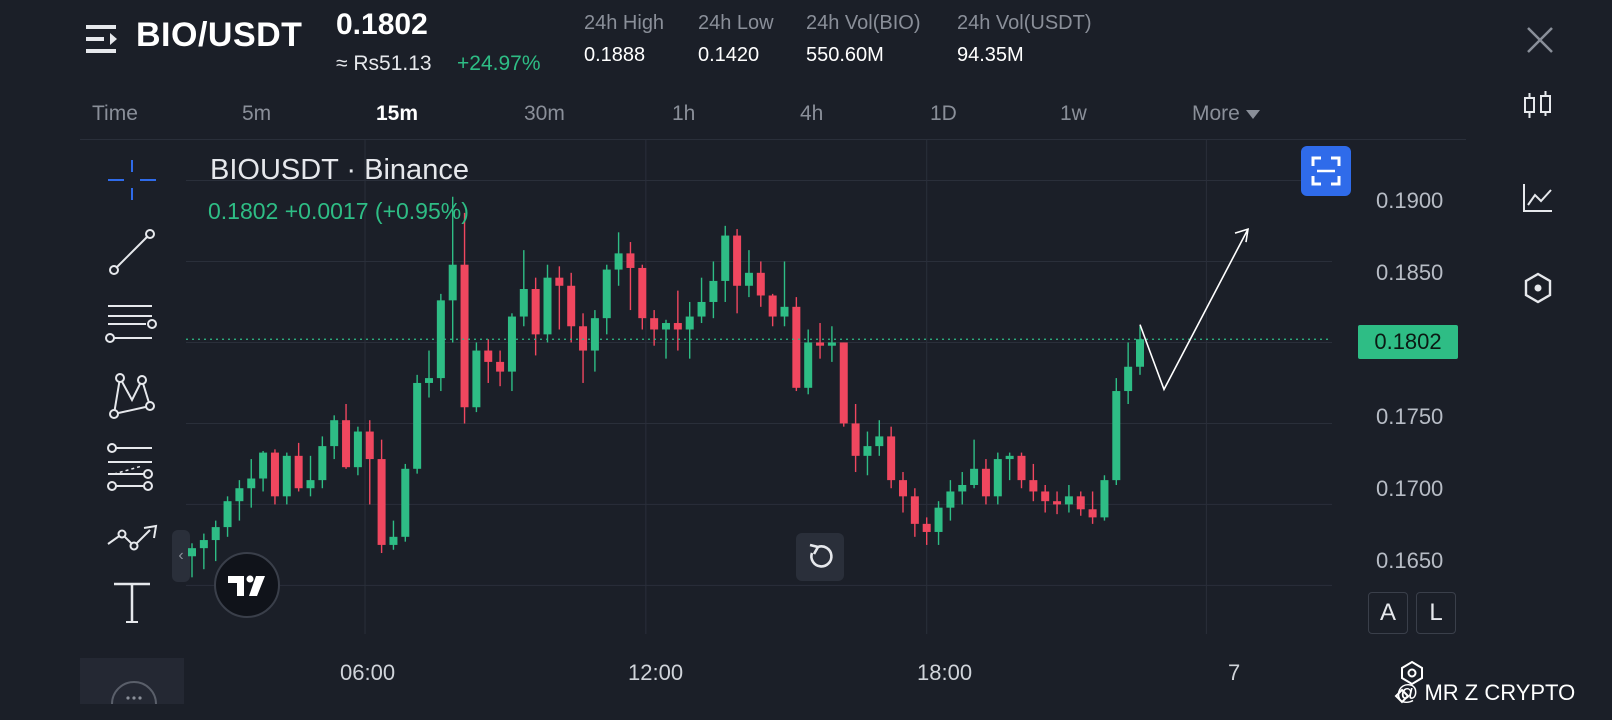 The height and width of the screenshot is (720, 1612). What do you see at coordinates (1073, 113) in the screenshot?
I see `tab-1w: 1w` at bounding box center [1073, 113].